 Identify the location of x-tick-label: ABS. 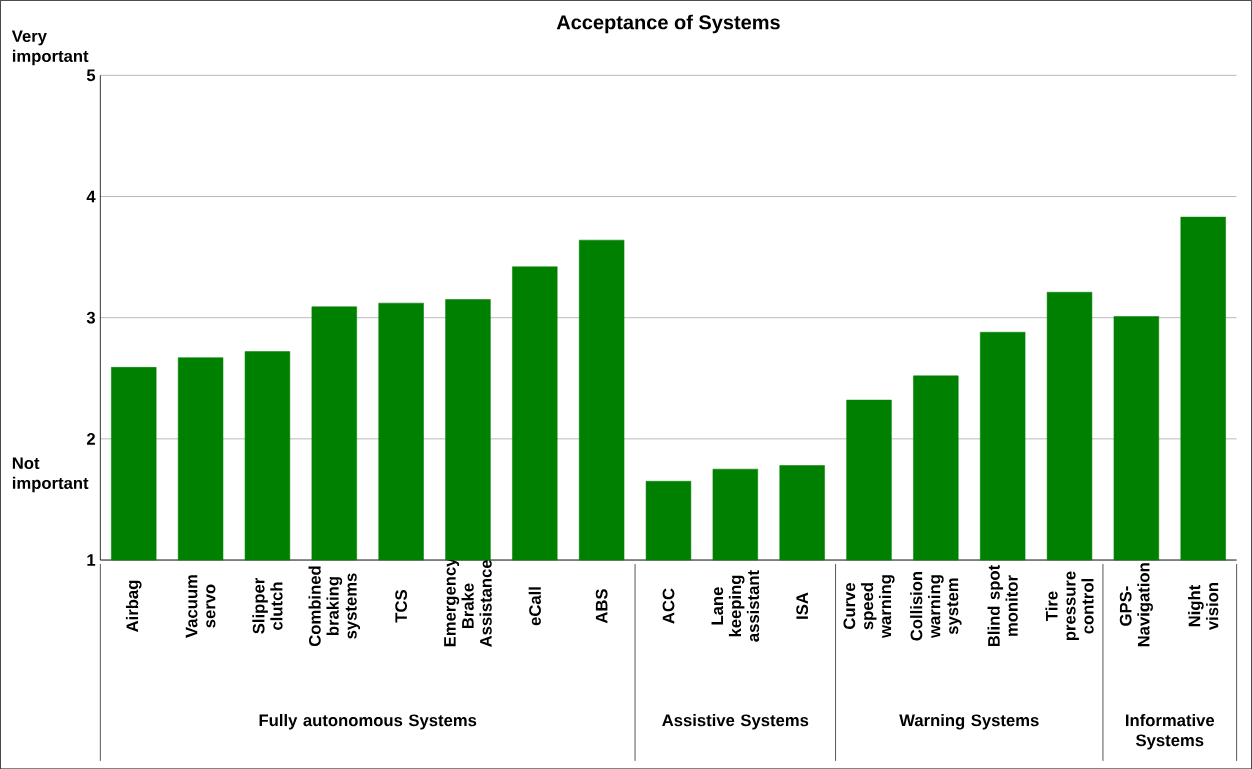
(601, 606).